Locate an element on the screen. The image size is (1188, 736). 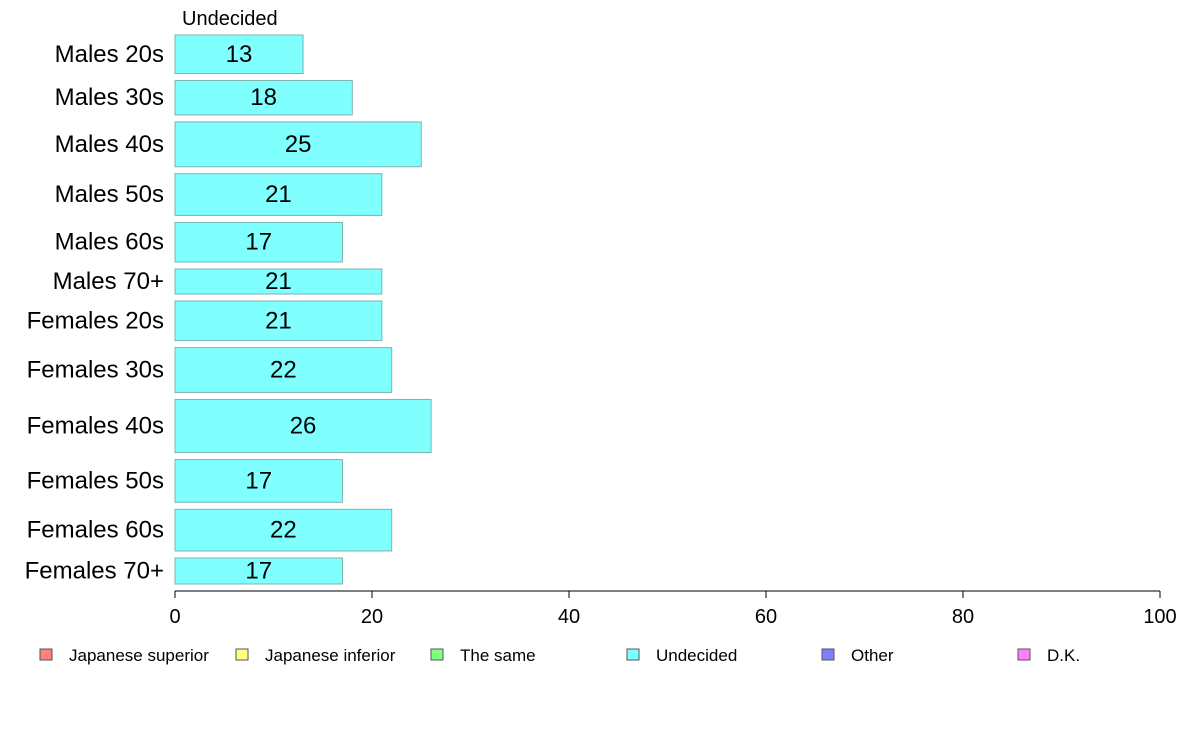
bar-females-20s is located at coordinates (278, 321).